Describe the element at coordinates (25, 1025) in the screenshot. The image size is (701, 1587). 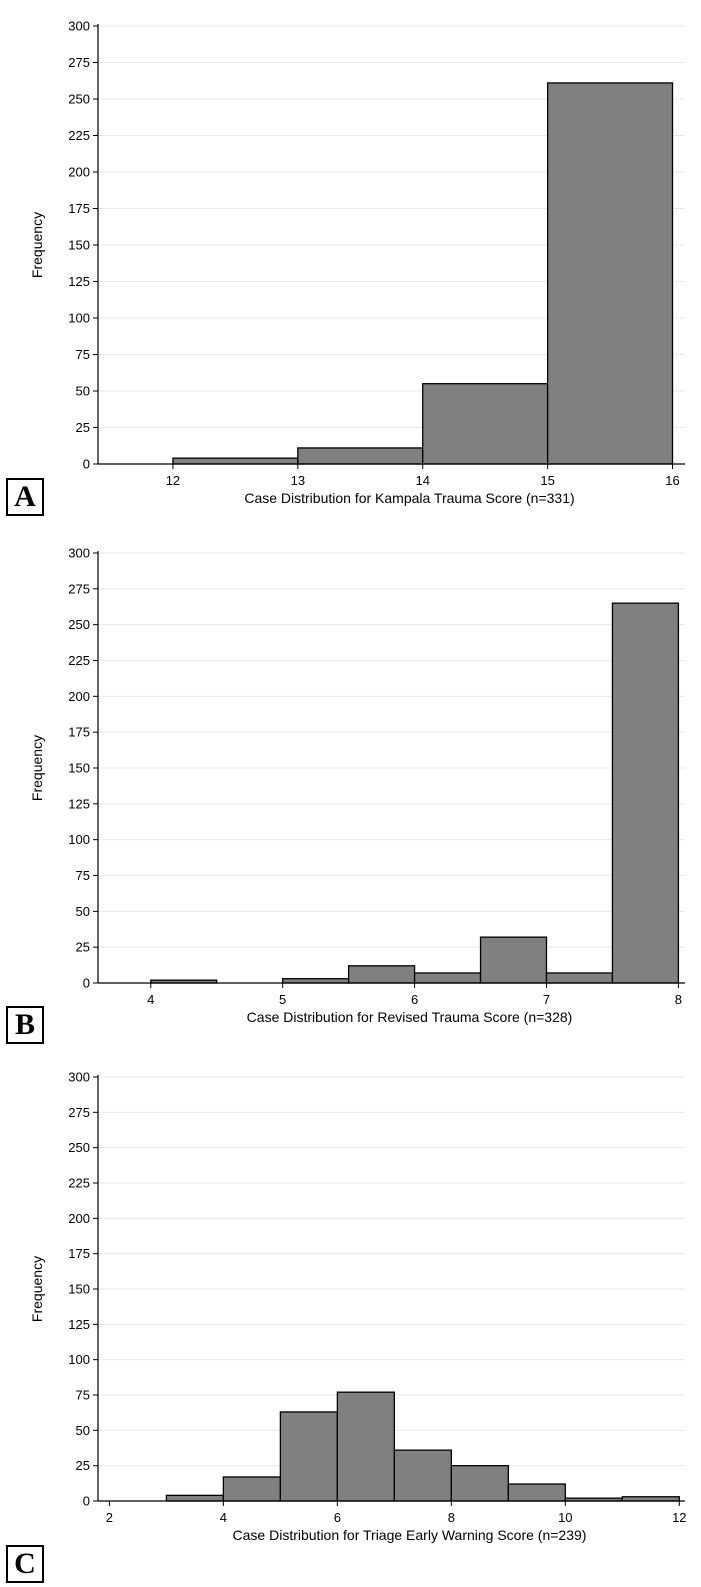
I see `panel-label-b: B` at that location.